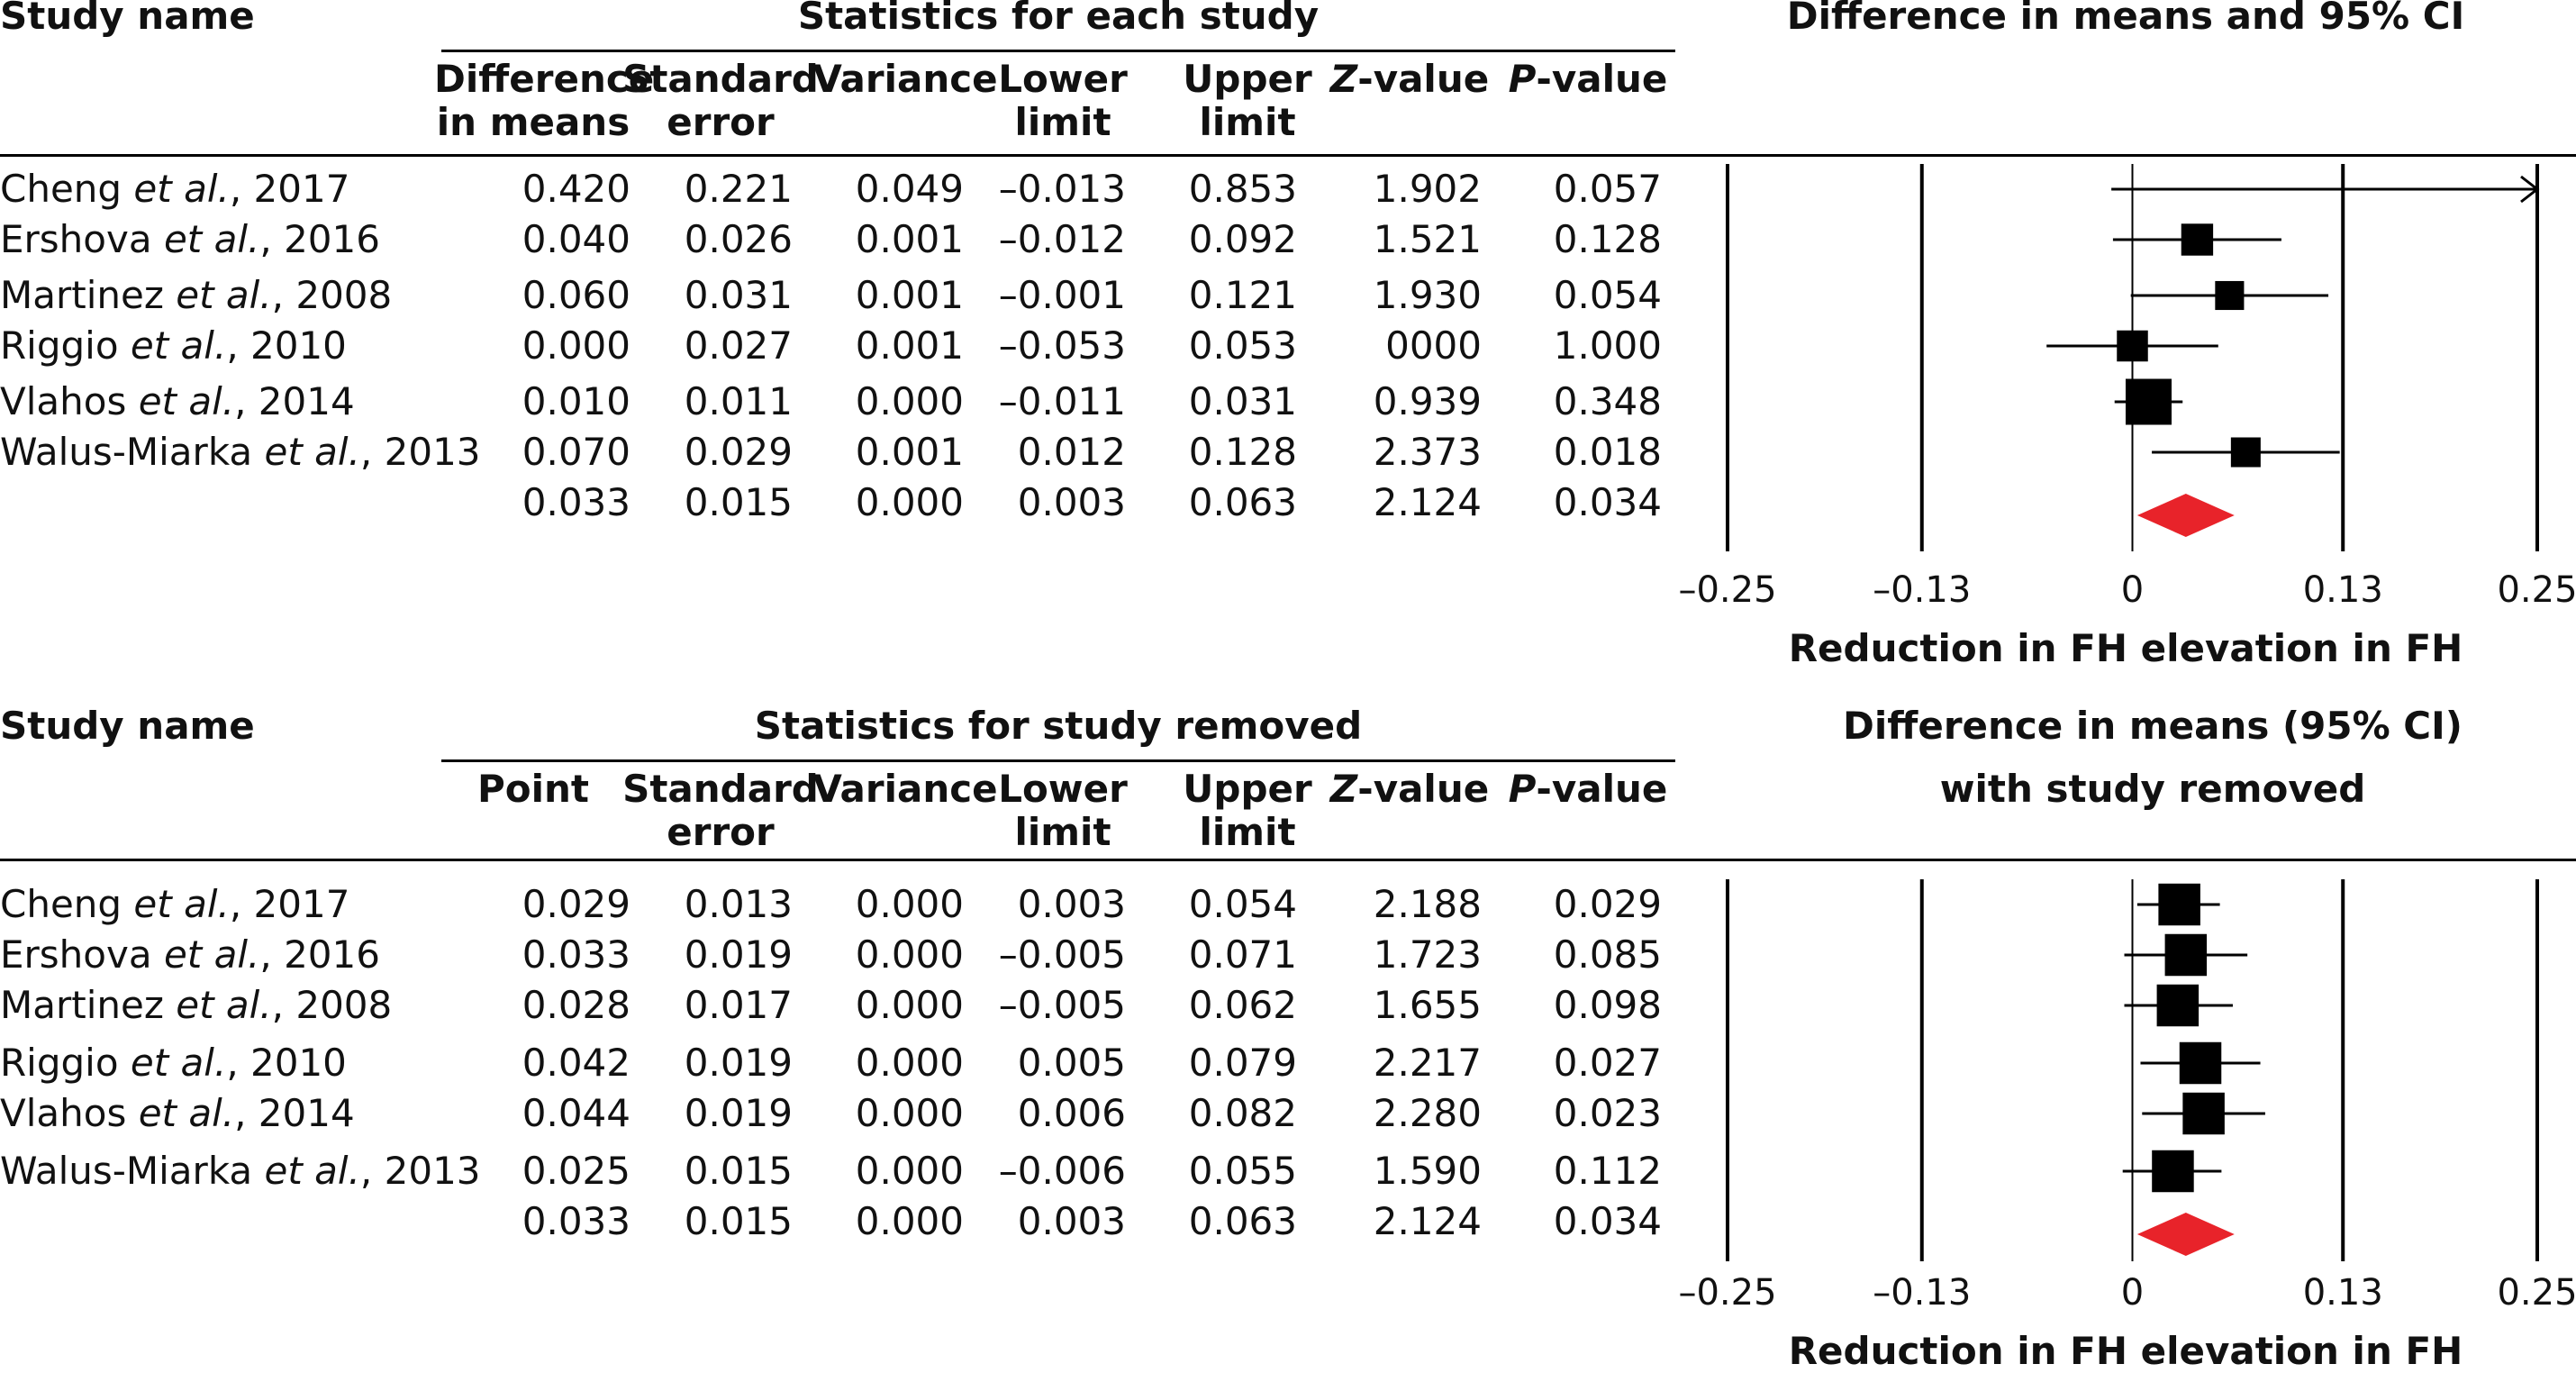 This screenshot has height=1373, width=2576. Describe the element at coordinates (739, 502) in the screenshot. I see `summary-cell: 0.015` at that location.